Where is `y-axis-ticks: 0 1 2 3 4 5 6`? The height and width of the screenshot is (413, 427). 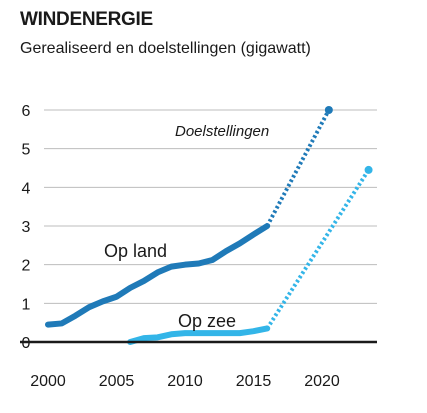
y-axis-ticks: 0 1 2 3 4 5 6 is located at coordinates (26, 227).